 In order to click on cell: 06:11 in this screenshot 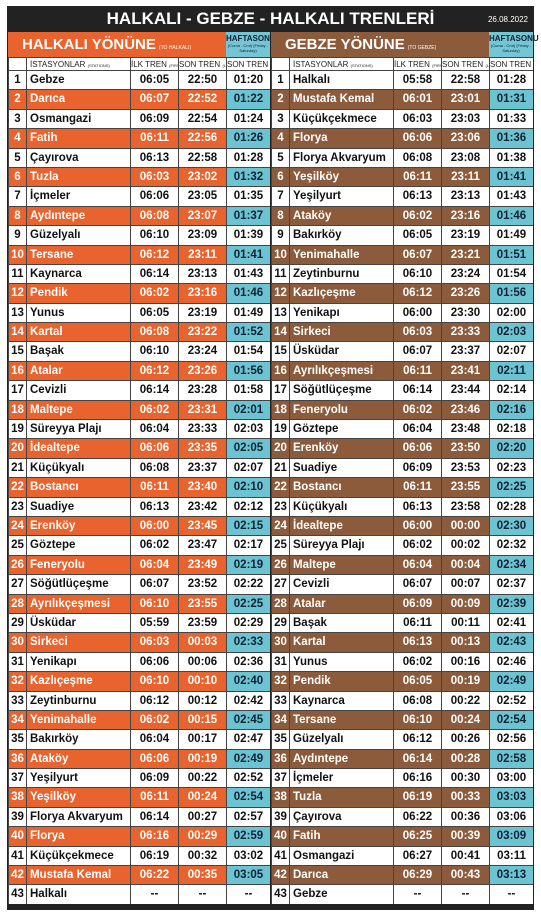, I will do `click(417, 371)`.